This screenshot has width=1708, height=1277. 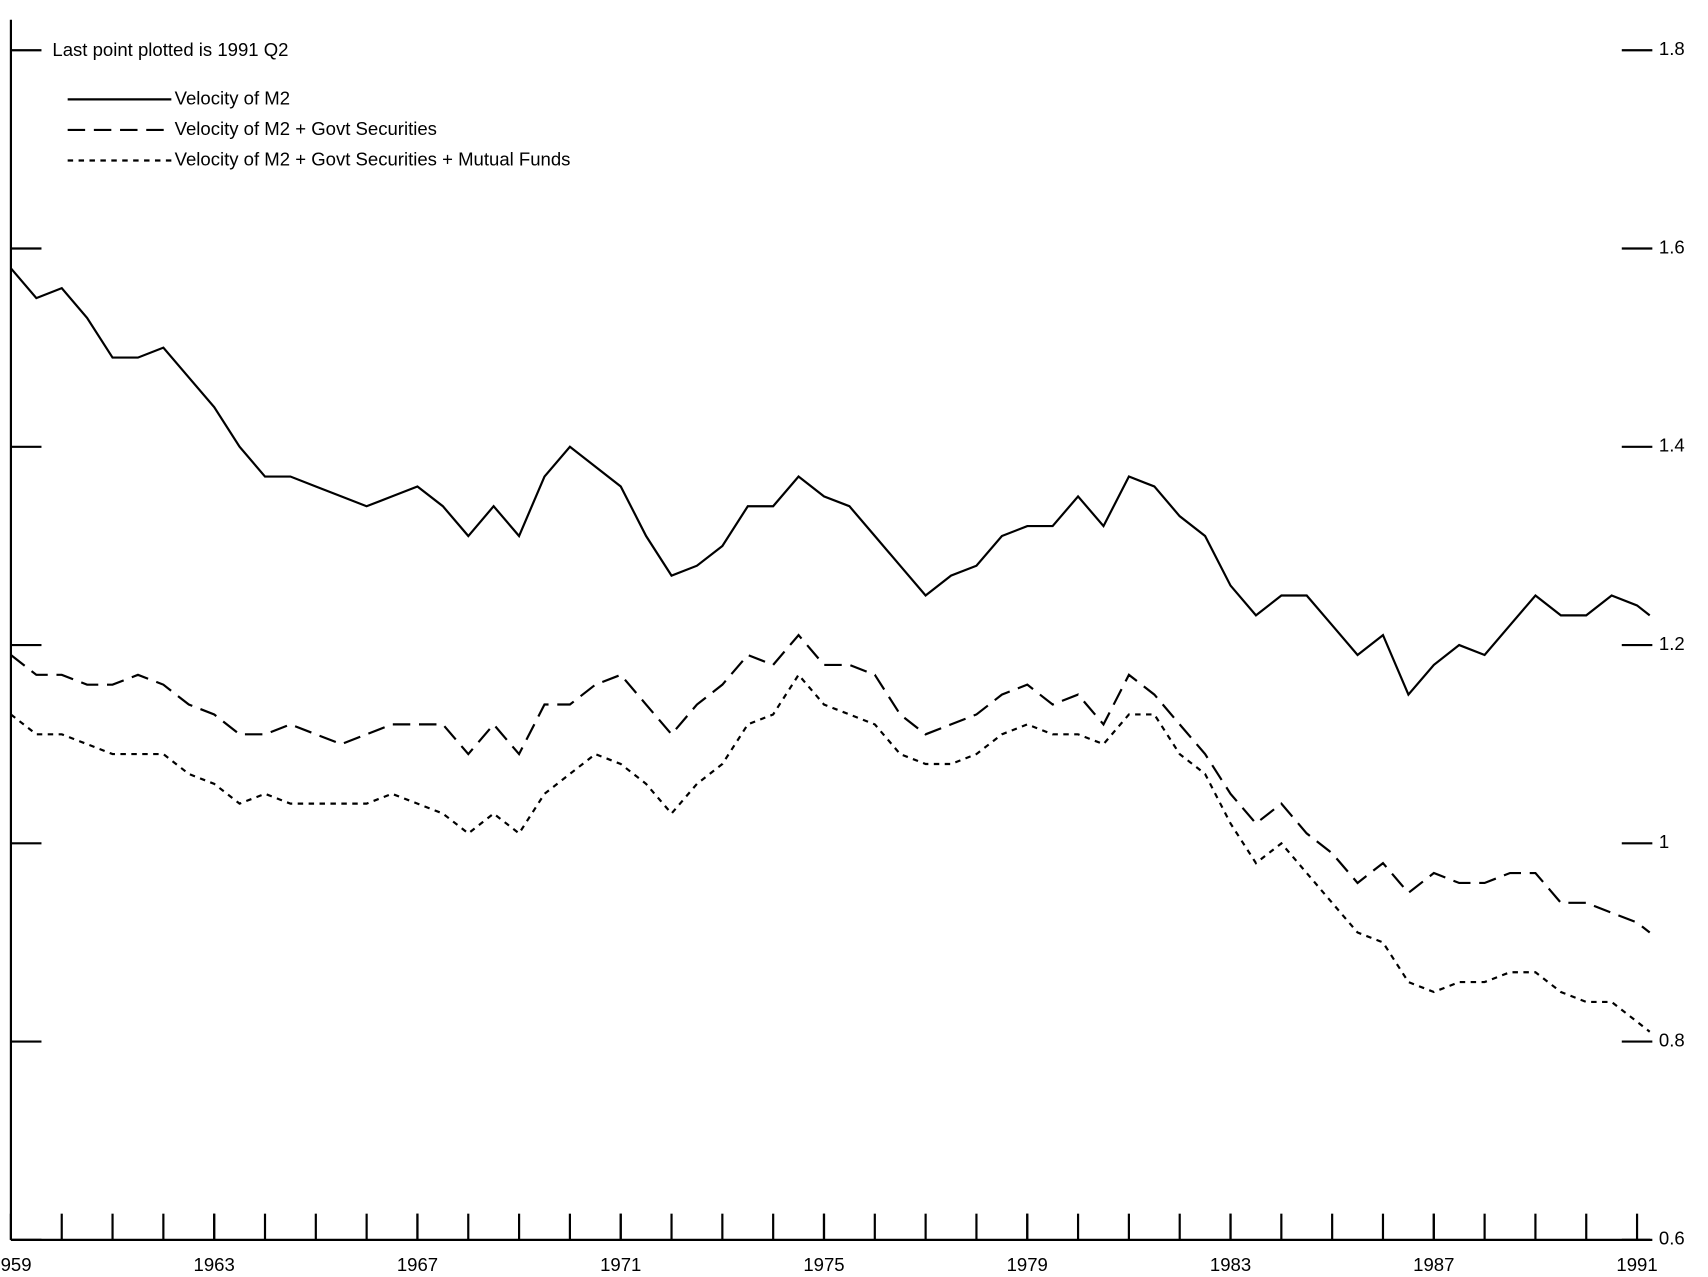 What do you see at coordinates (417, 1264) in the screenshot?
I see `x-tick-label: 1967` at bounding box center [417, 1264].